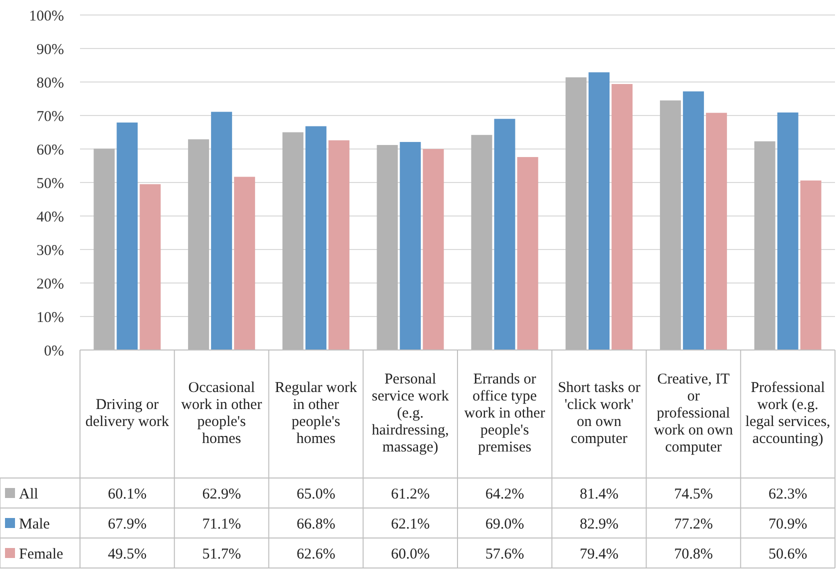 The width and height of the screenshot is (837, 570). Describe the element at coordinates (694, 414) in the screenshot. I see `x-tick-label: Creative, IT or professional work on own computer` at that location.